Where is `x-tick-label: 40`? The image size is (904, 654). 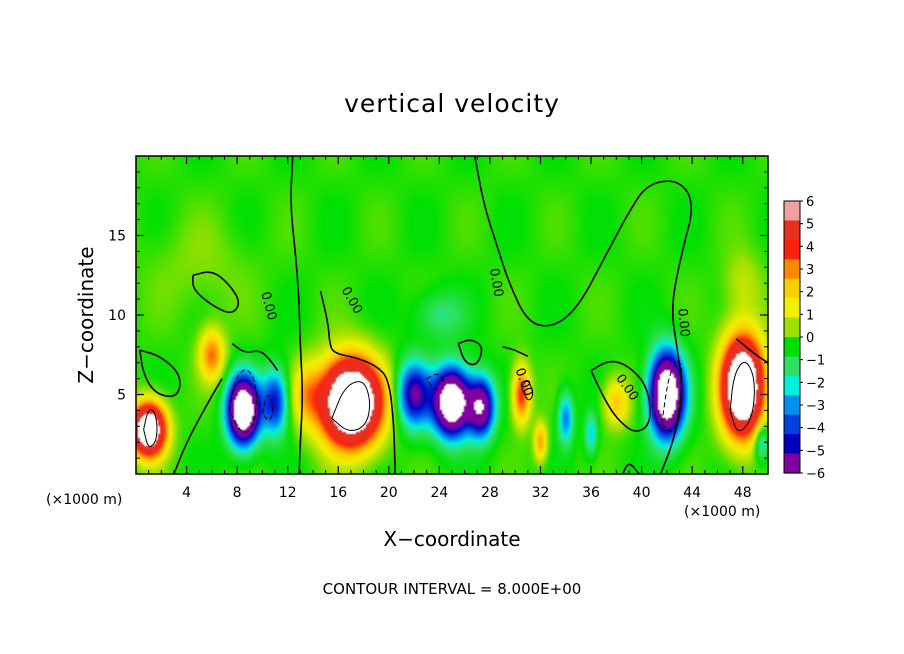 x-tick-label: 40 is located at coordinates (642, 493).